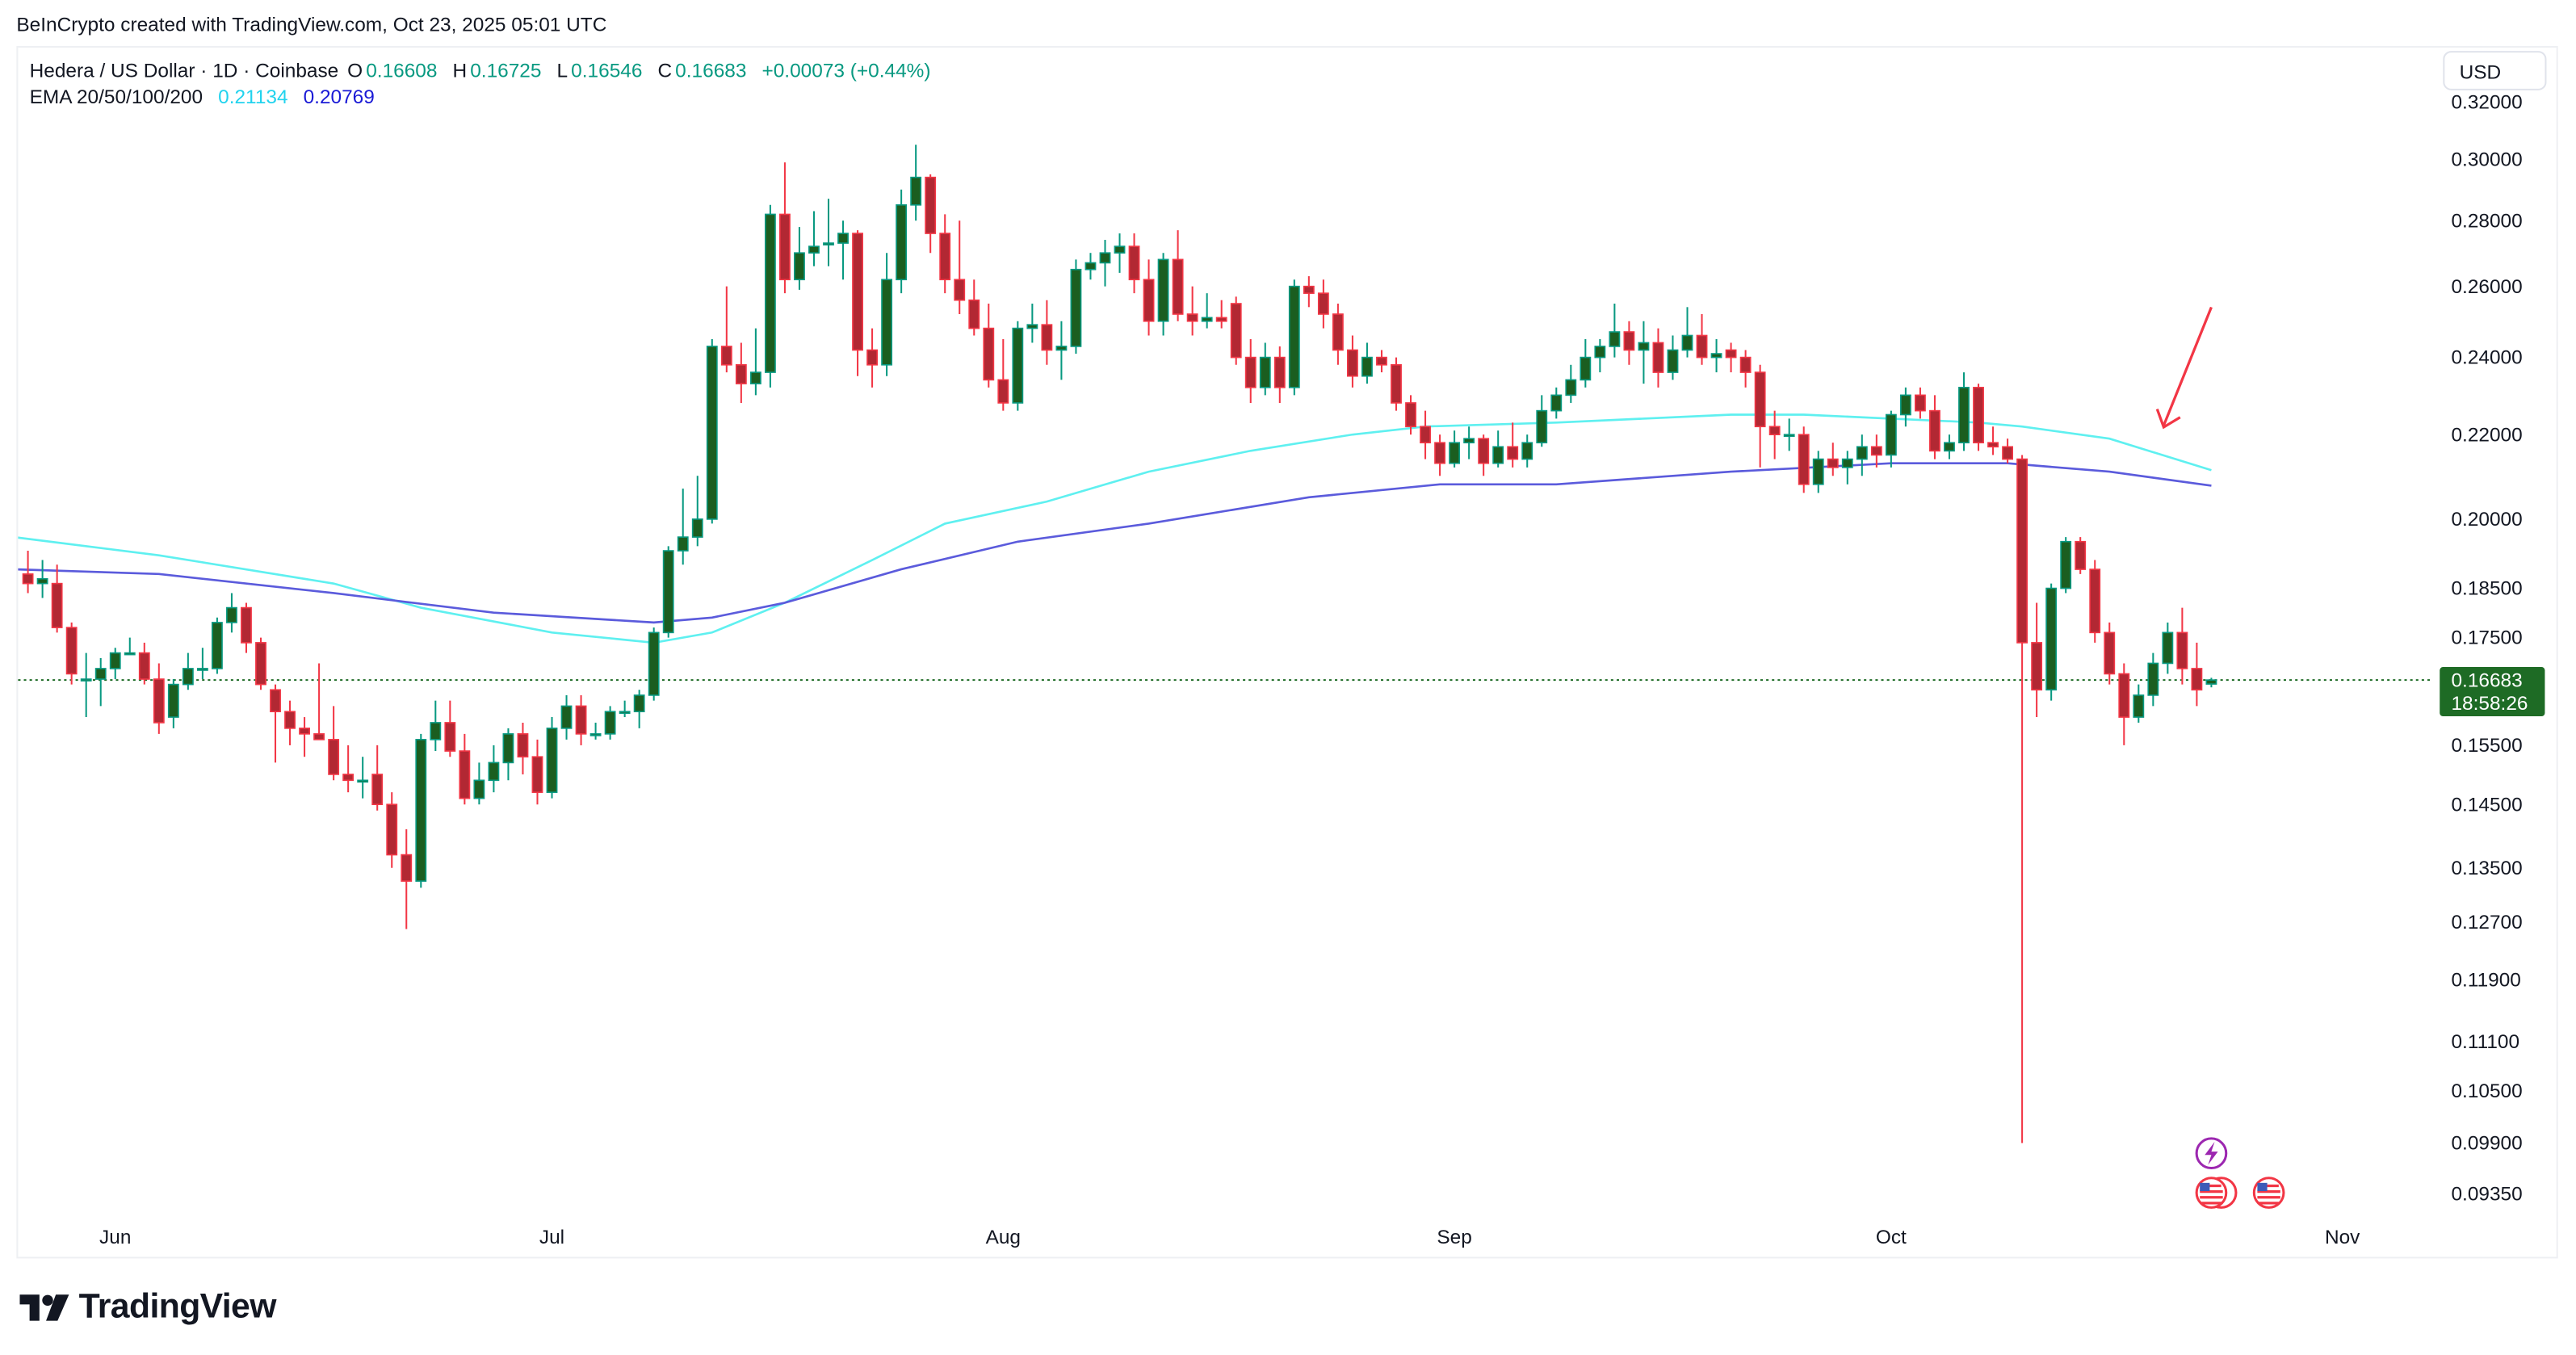 This screenshot has height=1355, width=2576. What do you see at coordinates (2486, 1144) in the screenshot?
I see `price-tick-label: 0.09900` at bounding box center [2486, 1144].